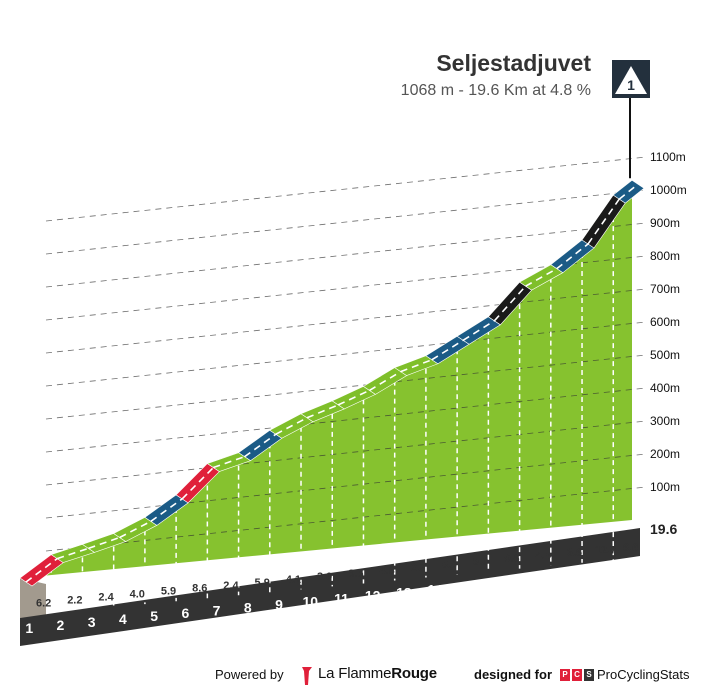 Image resolution: width=705 pixels, height=692 pixels. What do you see at coordinates (591, 575) in the screenshot?
I see `km-label: 19` at bounding box center [591, 575].